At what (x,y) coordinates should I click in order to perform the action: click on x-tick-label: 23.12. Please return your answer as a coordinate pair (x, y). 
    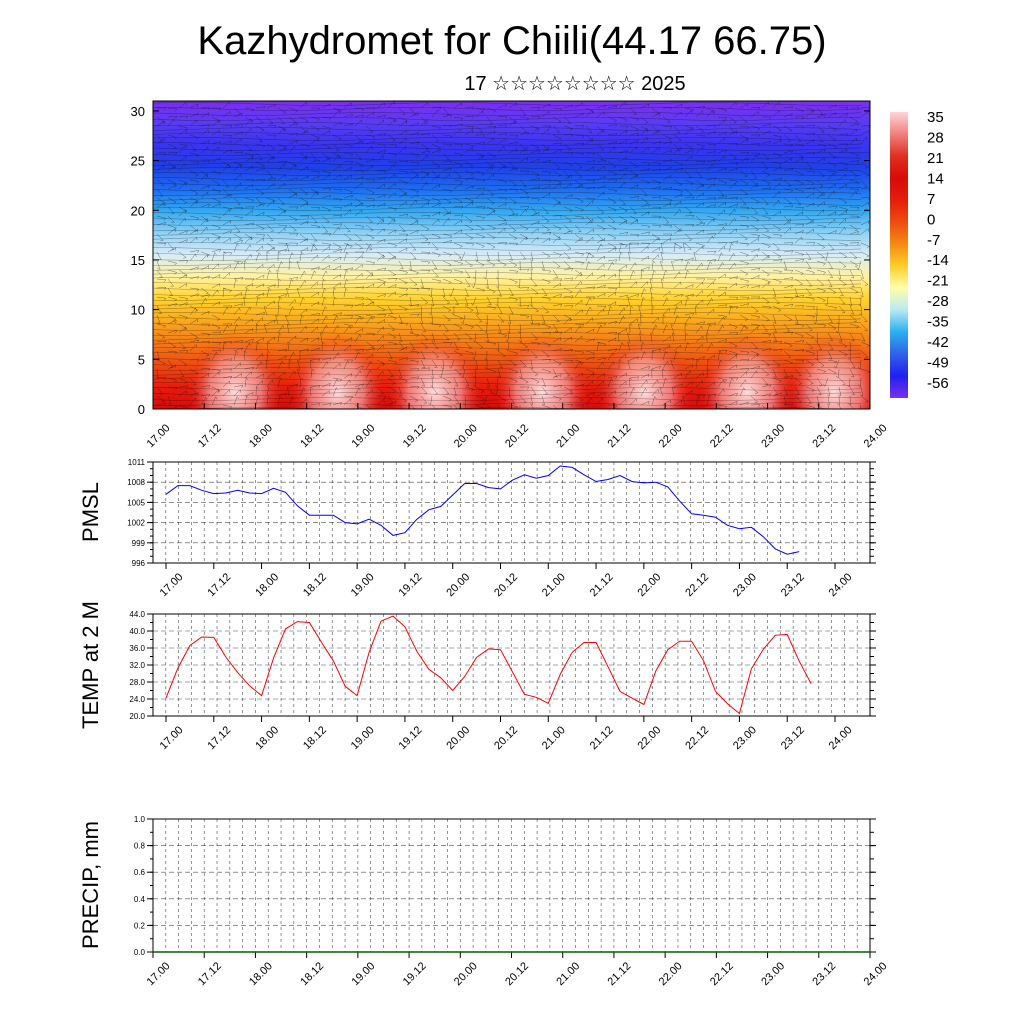
    Looking at the image, I should click on (824, 974).